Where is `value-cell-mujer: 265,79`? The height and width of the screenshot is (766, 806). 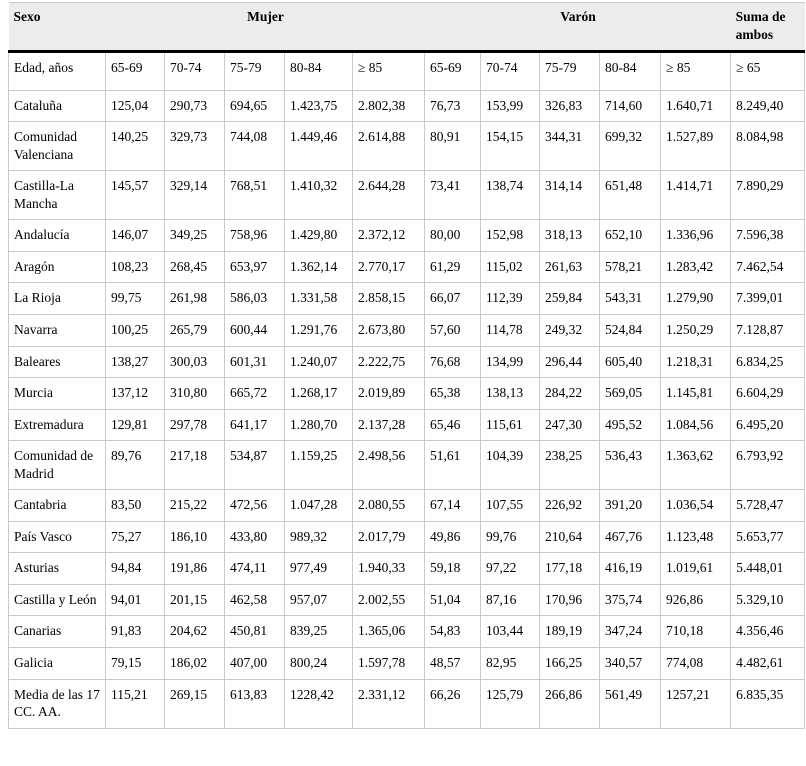 value-cell-mujer: 265,79 is located at coordinates (194, 330).